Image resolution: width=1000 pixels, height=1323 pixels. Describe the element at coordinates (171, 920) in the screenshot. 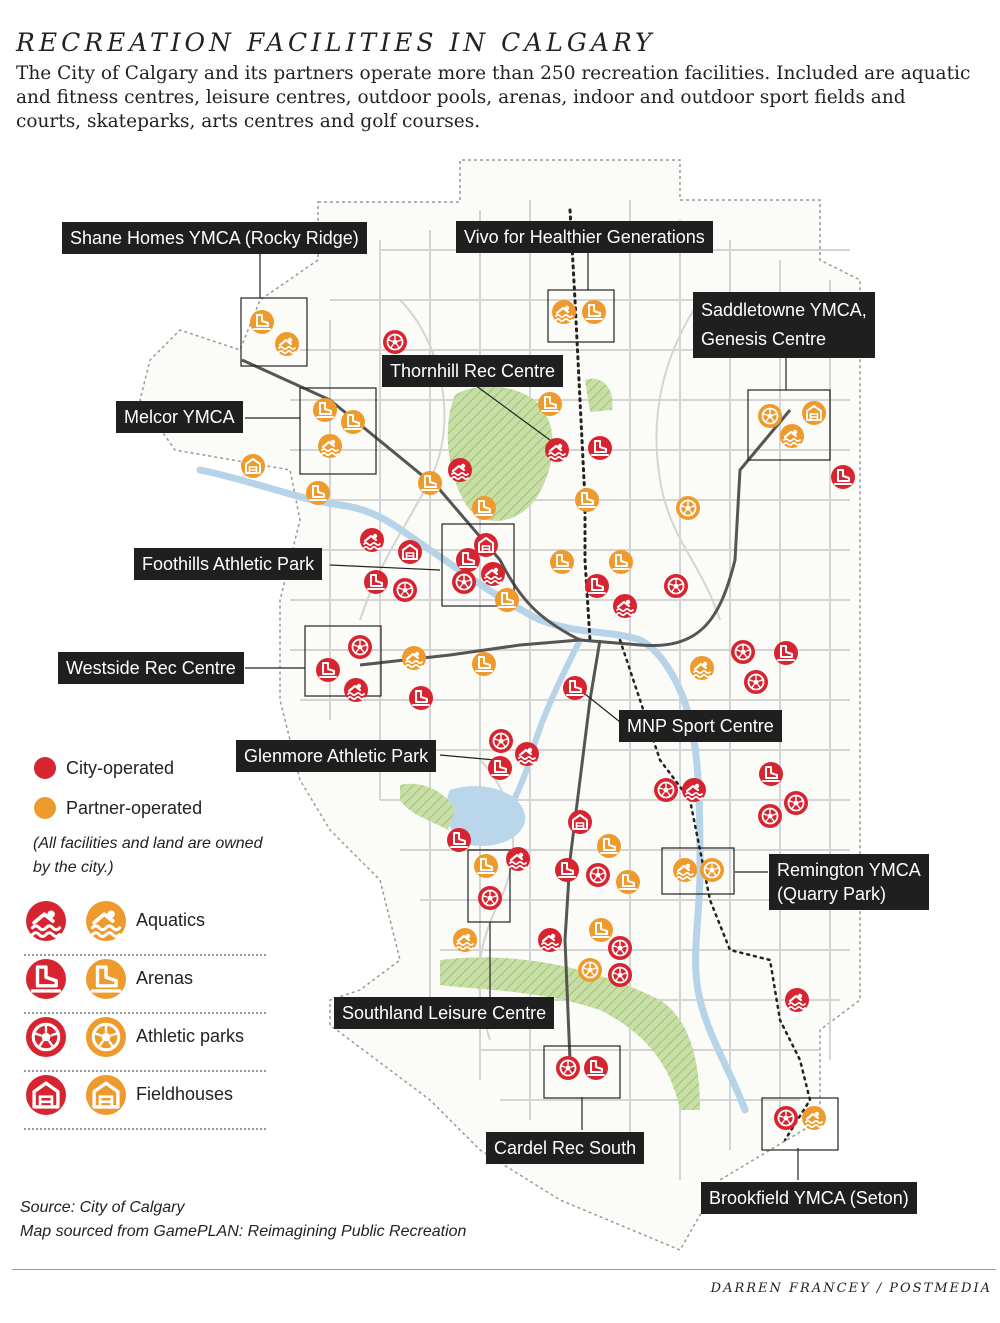

I see `legend-aquatics-label: Aquatics` at that location.